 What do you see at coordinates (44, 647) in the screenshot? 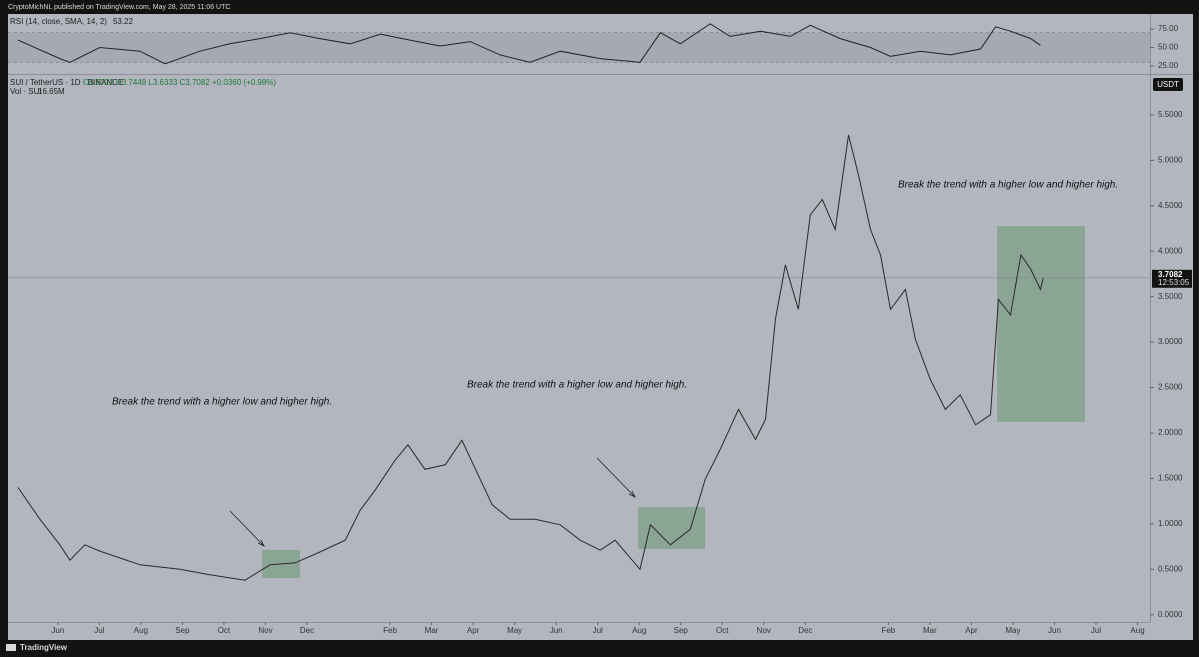
I see `footer-brand: TradingView` at bounding box center [44, 647].